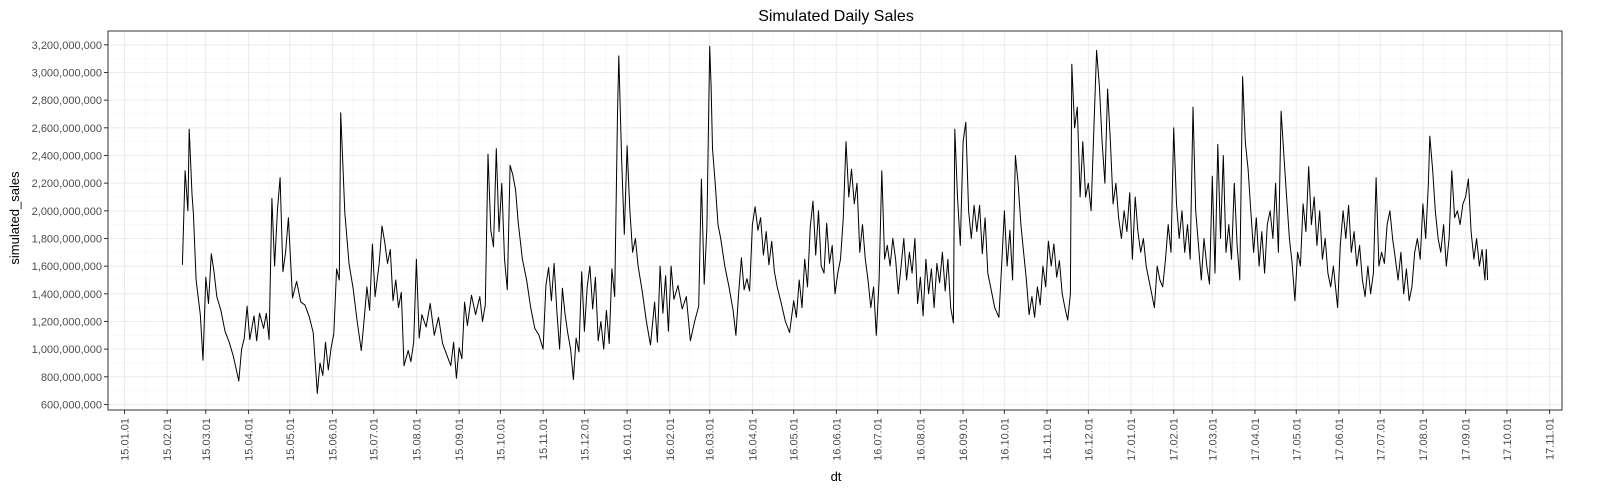 Image resolution: width=1600 pixels, height=500 pixels. I want to click on x-tick-label: 16.09.01, so click(964, 439).